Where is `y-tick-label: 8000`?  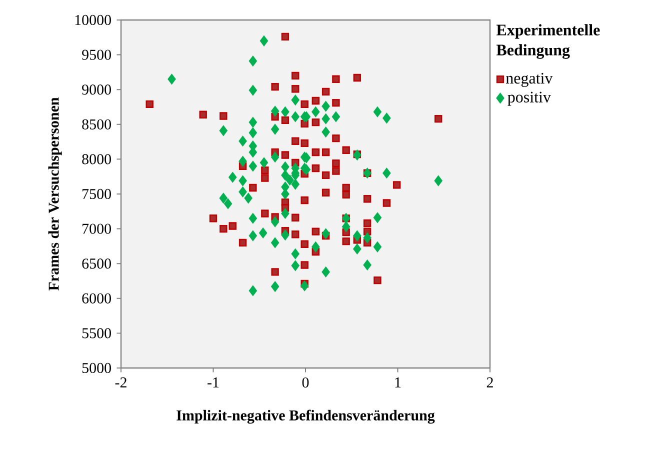
y-tick-label: 8000 is located at coordinates (96, 159).